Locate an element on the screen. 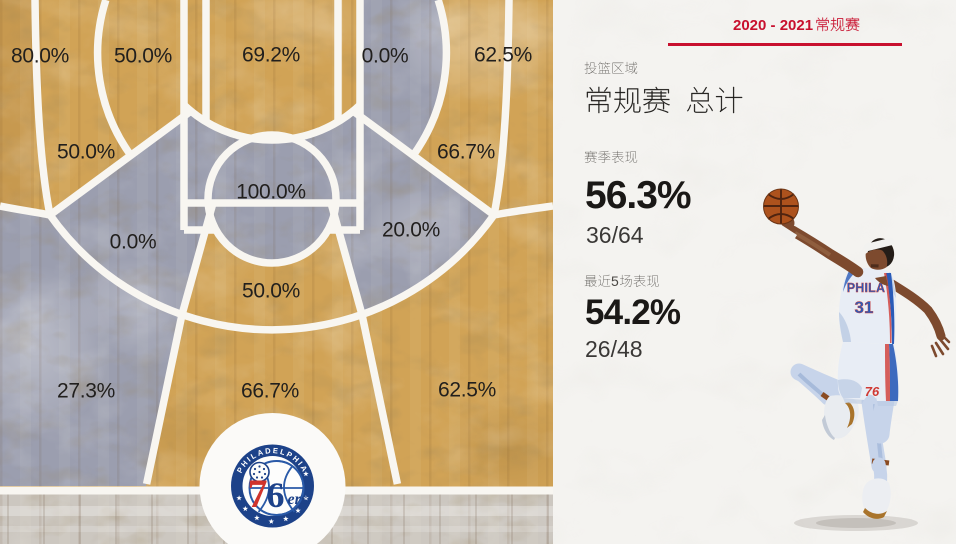  svg-text: 76 is located at coordinates (872, 391).